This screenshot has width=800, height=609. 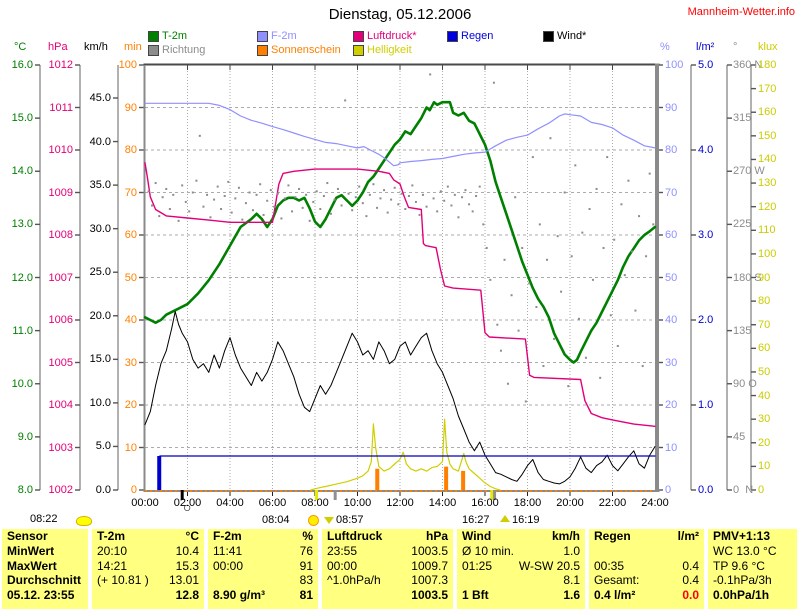 What do you see at coordinates (570, 503) in the screenshot?
I see `x-axis-label: 20:00` at bounding box center [570, 503].